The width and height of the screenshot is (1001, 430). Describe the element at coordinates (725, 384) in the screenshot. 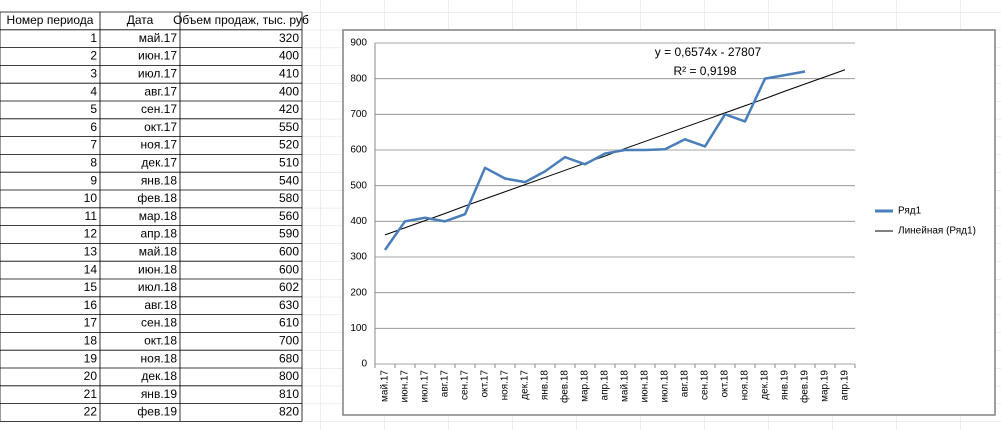

I see `x-tick-label: окт.18` at that location.